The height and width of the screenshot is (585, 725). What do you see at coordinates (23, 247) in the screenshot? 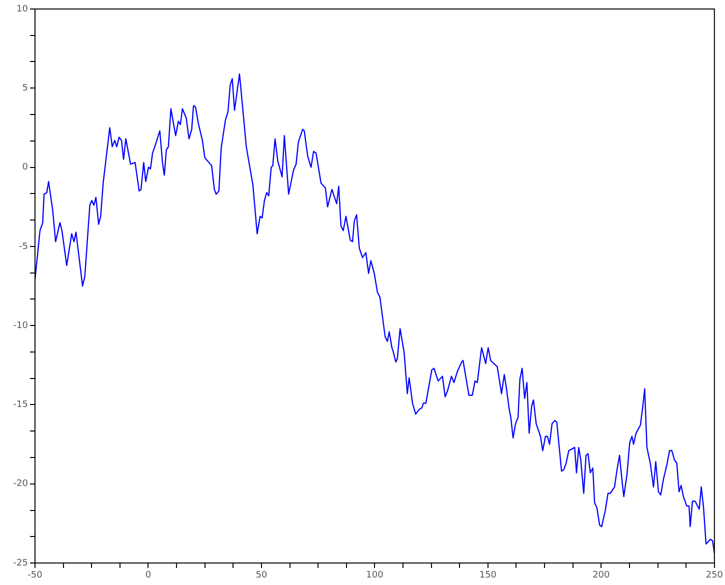
I see `y-tick-label: -5` at bounding box center [23, 247].